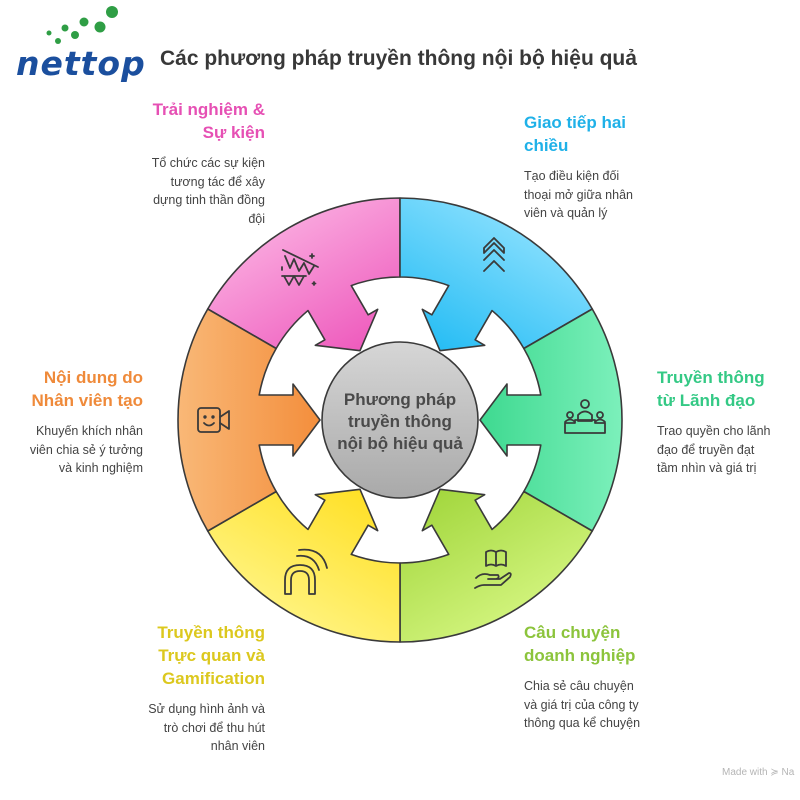  I want to click on title-line: doanh nghiệp, so click(580, 655).